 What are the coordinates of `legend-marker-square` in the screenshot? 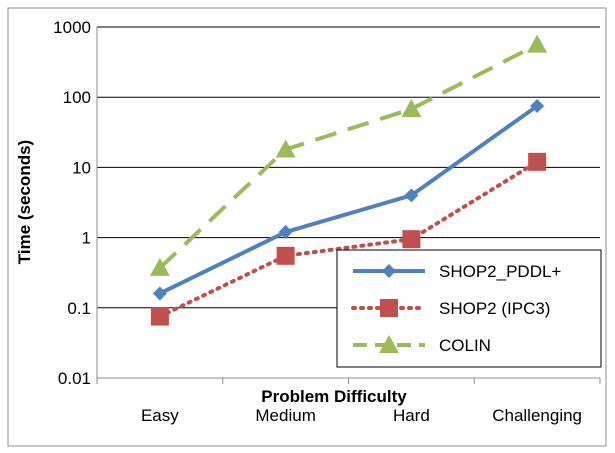 It's located at (389, 308).